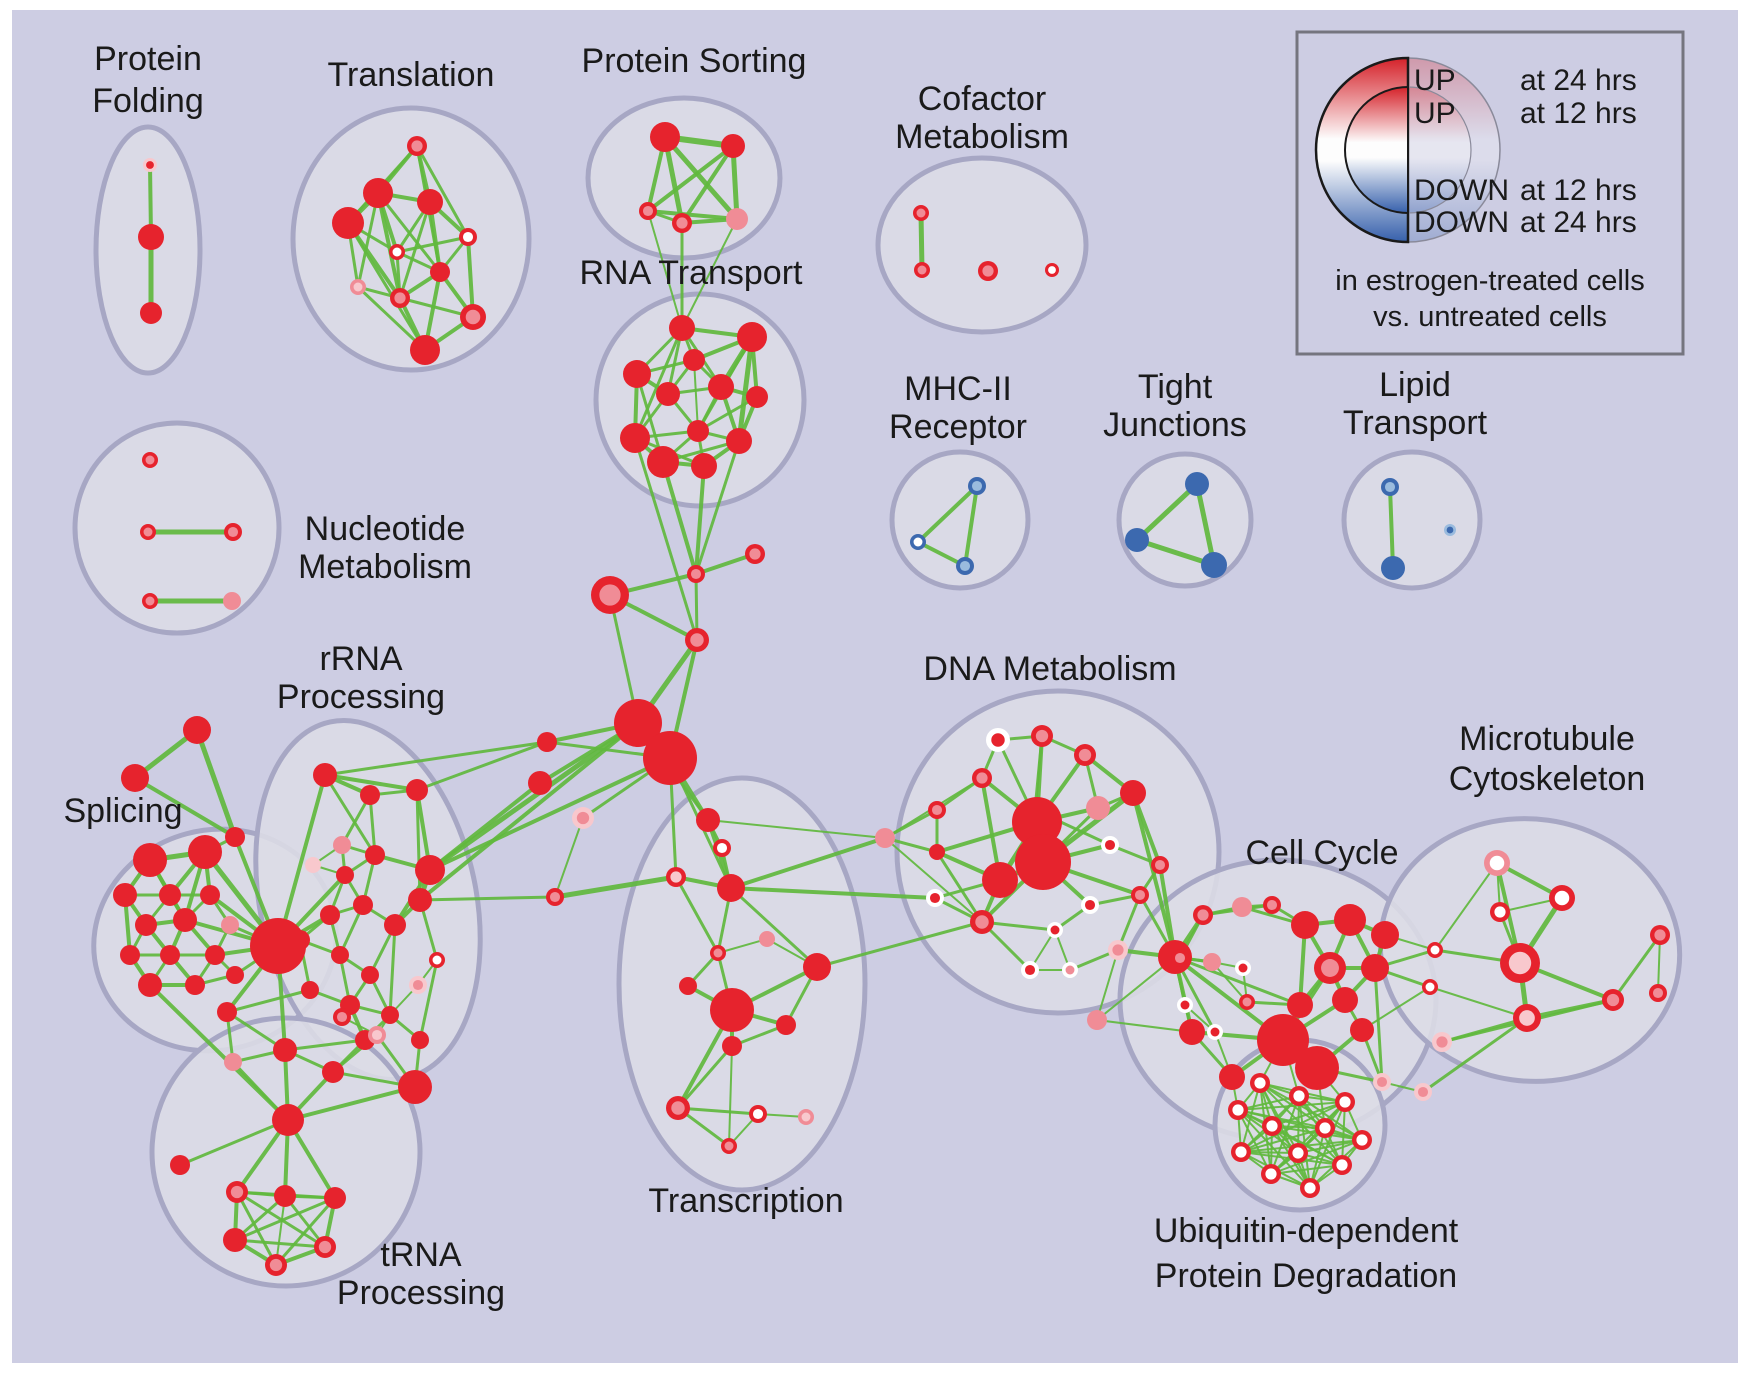  What do you see at coordinates (610, 595) in the screenshot?
I see `node-q3` at bounding box center [610, 595].